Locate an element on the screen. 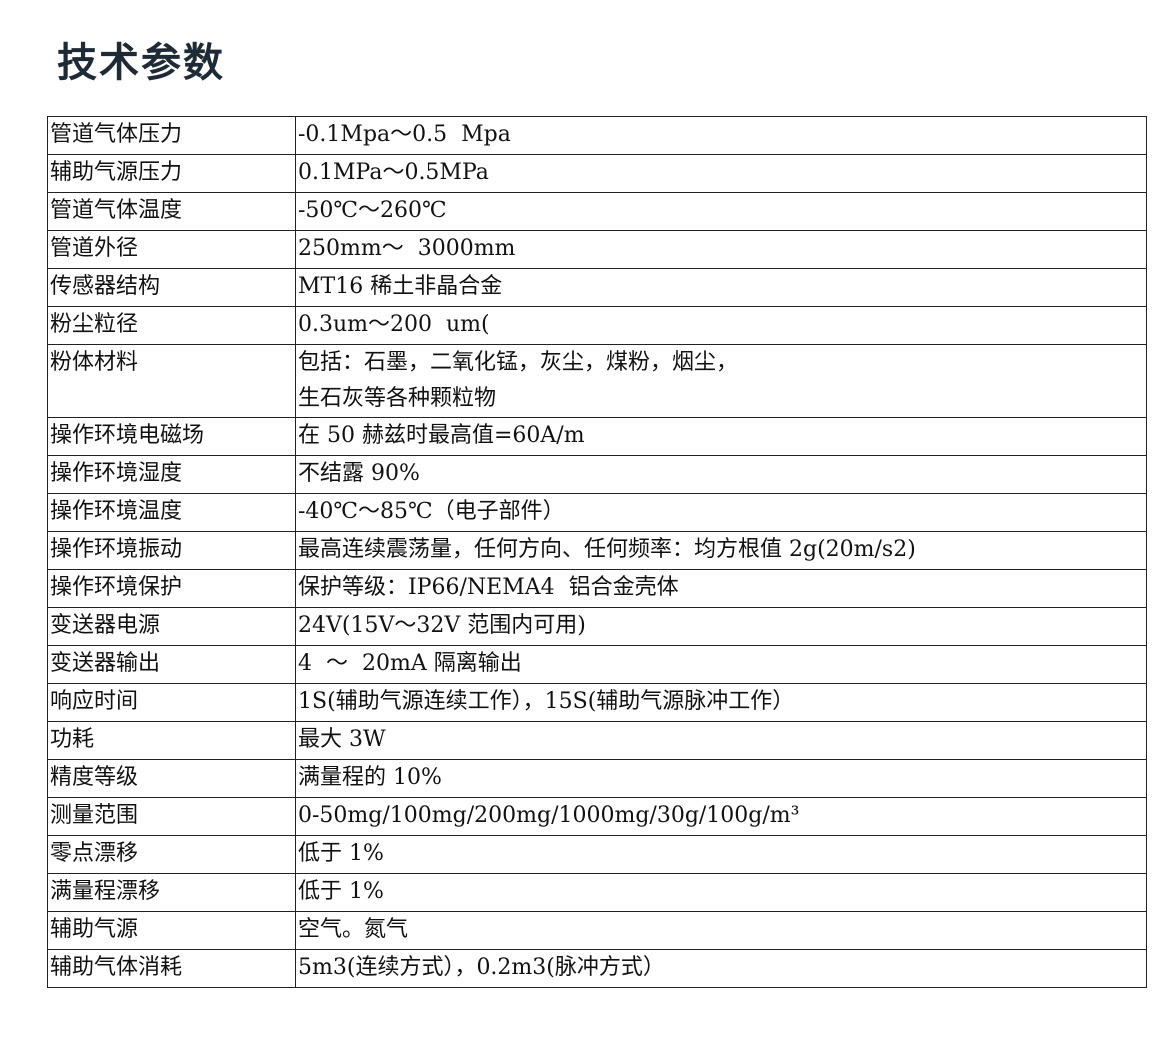 This screenshot has width=1176, height=1052. spec-value: 5m3(连续方式），0.2m3(脉冲方式） is located at coordinates (721, 968).